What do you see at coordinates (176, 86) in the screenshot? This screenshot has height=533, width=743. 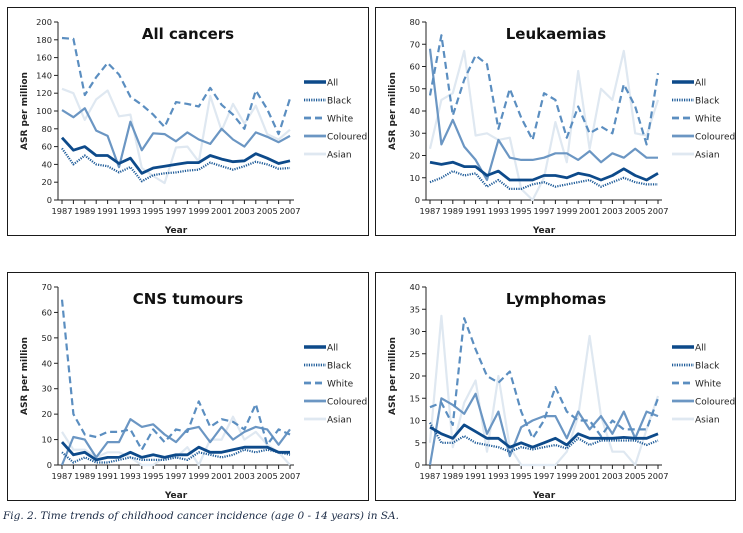 I see `series-line-white` at bounding box center [176, 86].